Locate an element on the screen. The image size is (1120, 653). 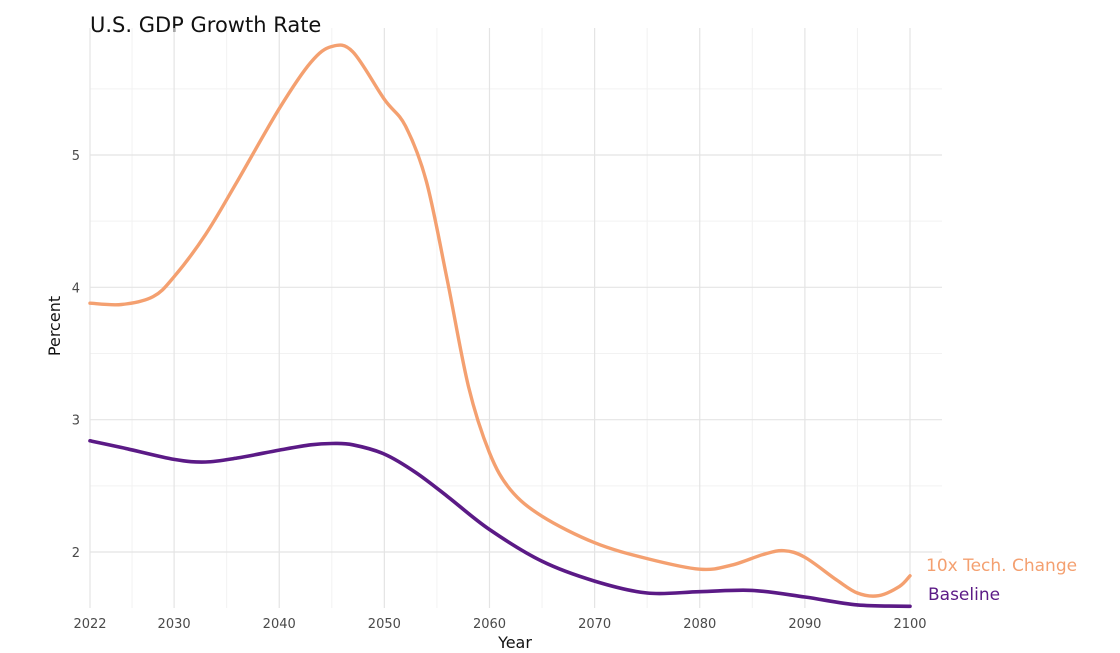
x-tick-label: 2070 is located at coordinates (594, 624).